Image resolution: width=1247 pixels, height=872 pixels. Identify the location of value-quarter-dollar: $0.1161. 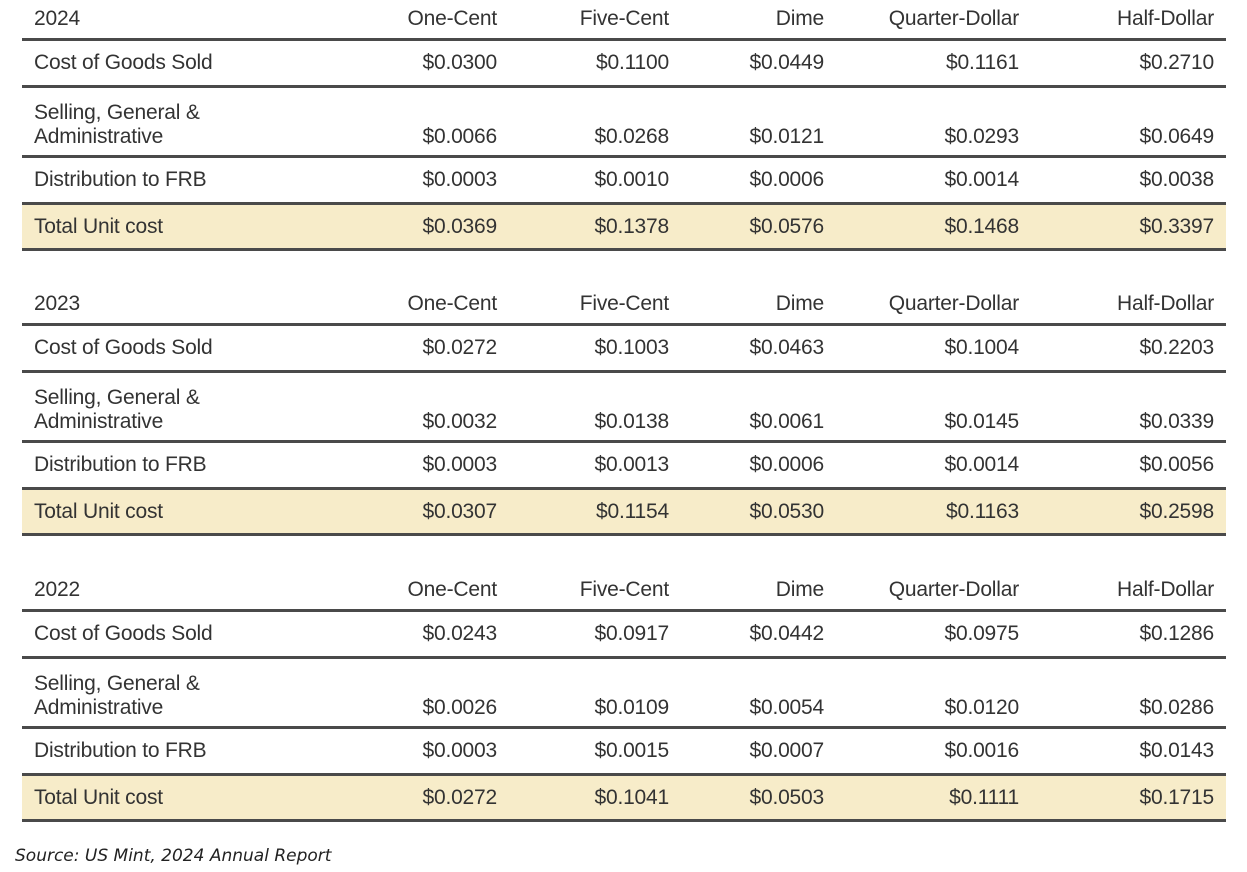
(982, 62).